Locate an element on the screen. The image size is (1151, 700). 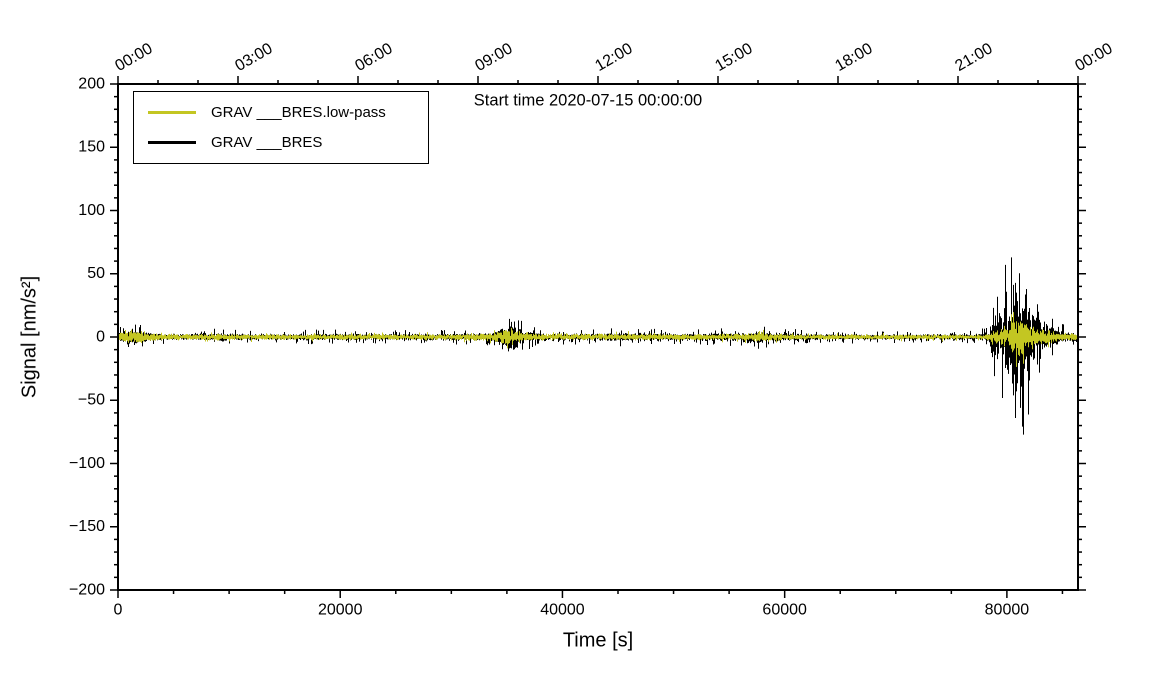
y-axis-label: Signal [nm/s²] is located at coordinates (29, 337).